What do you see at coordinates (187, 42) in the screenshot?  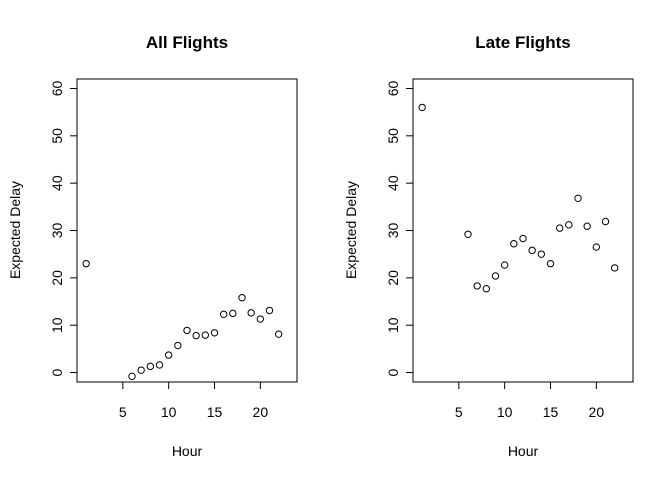 I see `chart-title: All Flights` at bounding box center [187, 42].